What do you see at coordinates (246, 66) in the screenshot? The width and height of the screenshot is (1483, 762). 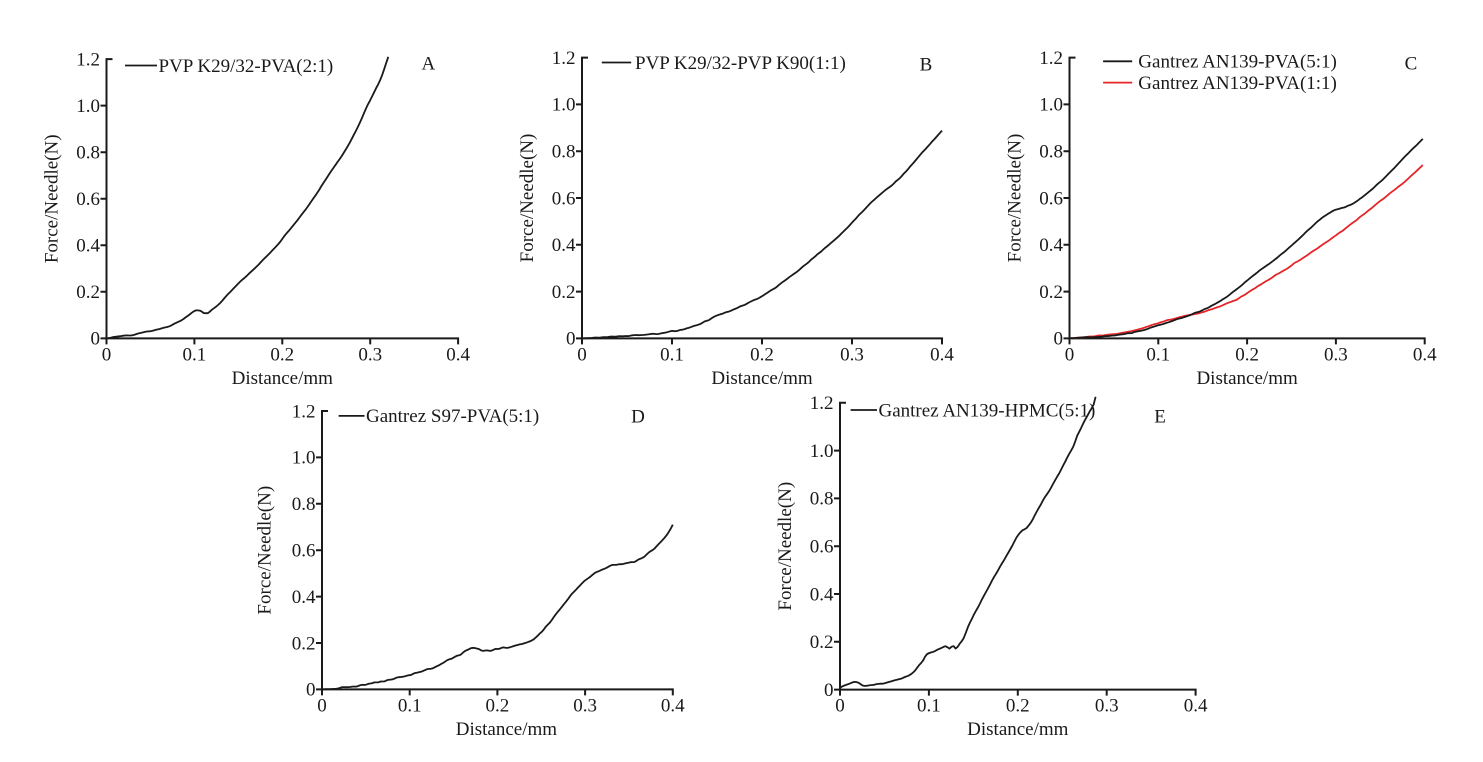 I see `svg-text: PVP K29/32-PVA(2:1)` at bounding box center [246, 66].